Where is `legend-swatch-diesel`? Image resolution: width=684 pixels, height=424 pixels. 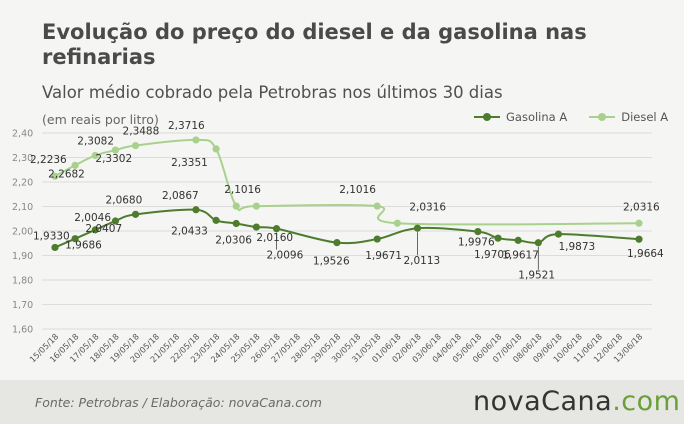
legend-swatch-diesel is located at coordinates (602, 117).